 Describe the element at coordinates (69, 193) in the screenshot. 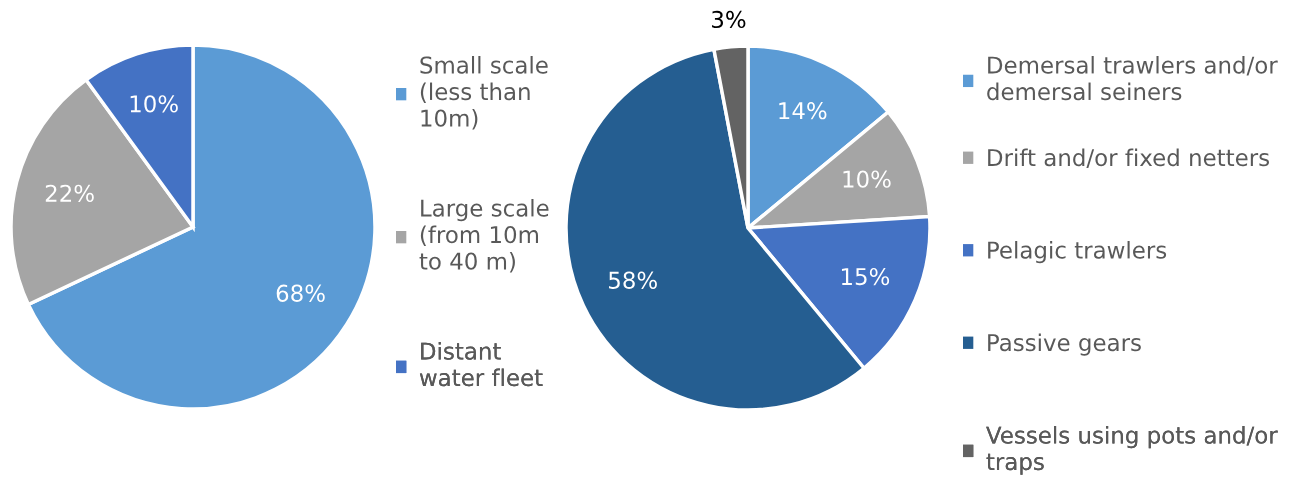

I see `data-label: 22%` at that location.